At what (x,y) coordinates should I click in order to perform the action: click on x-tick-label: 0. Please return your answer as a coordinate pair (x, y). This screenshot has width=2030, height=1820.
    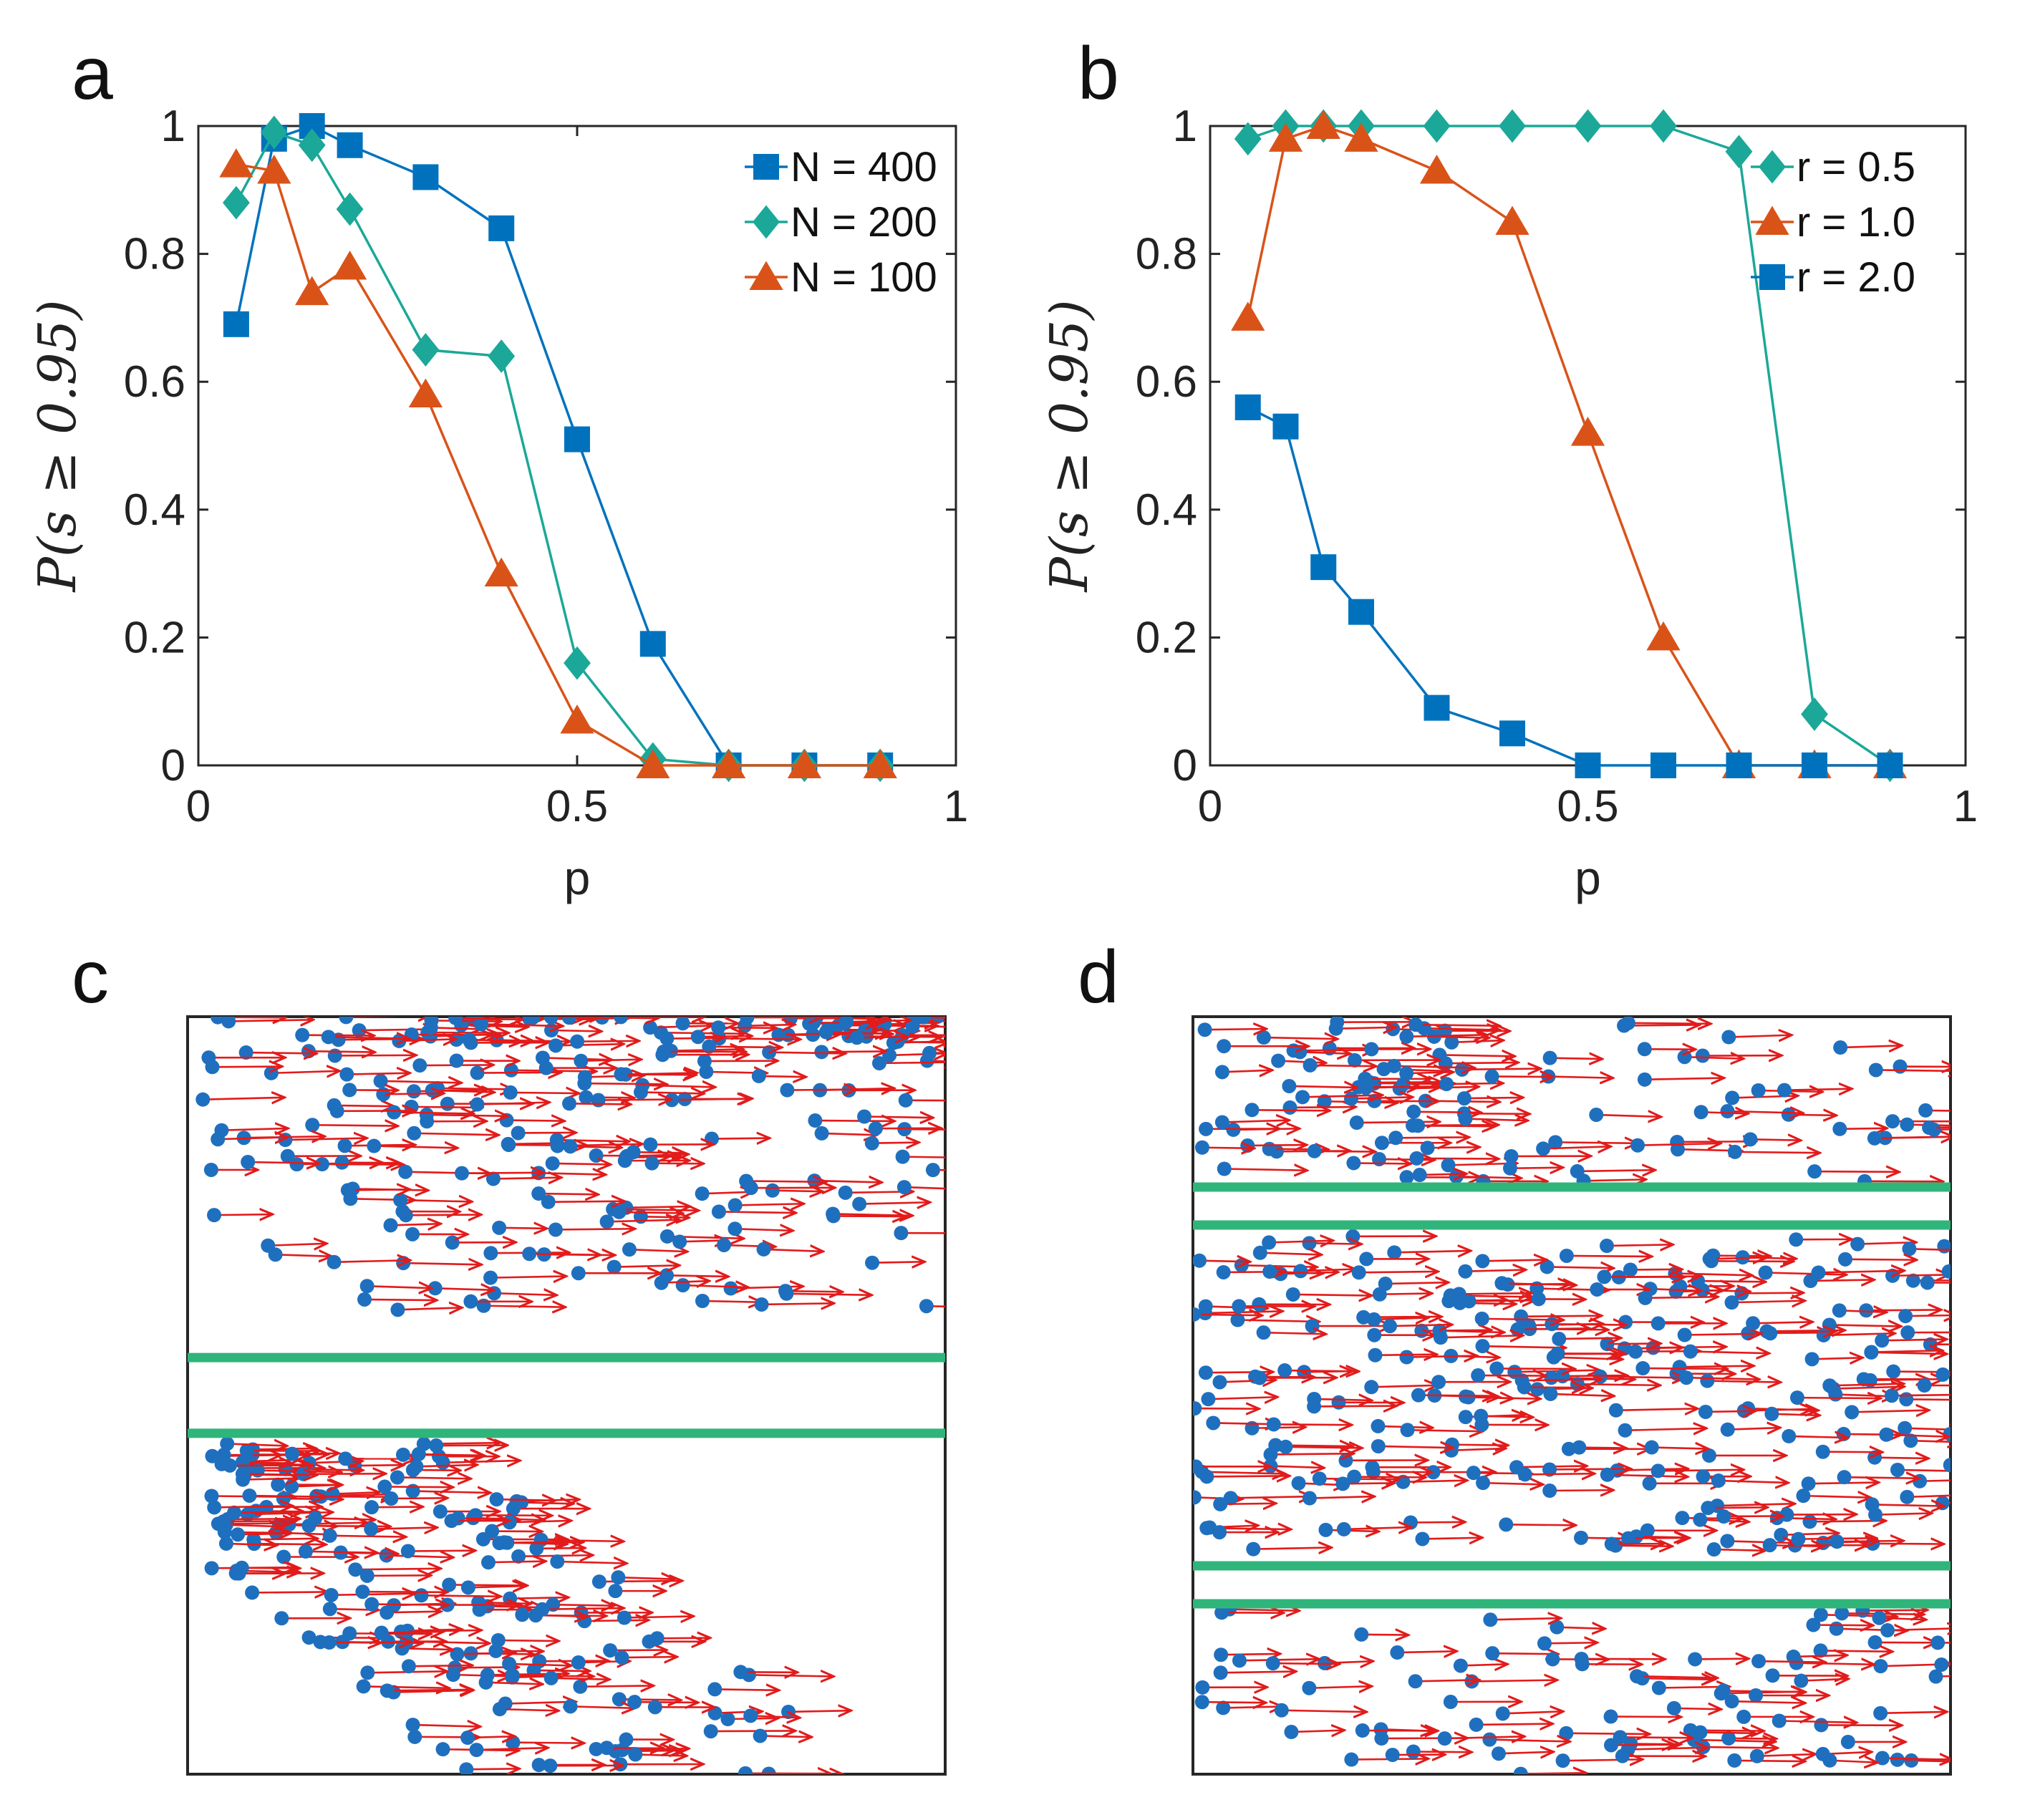
    Looking at the image, I should click on (198, 806).